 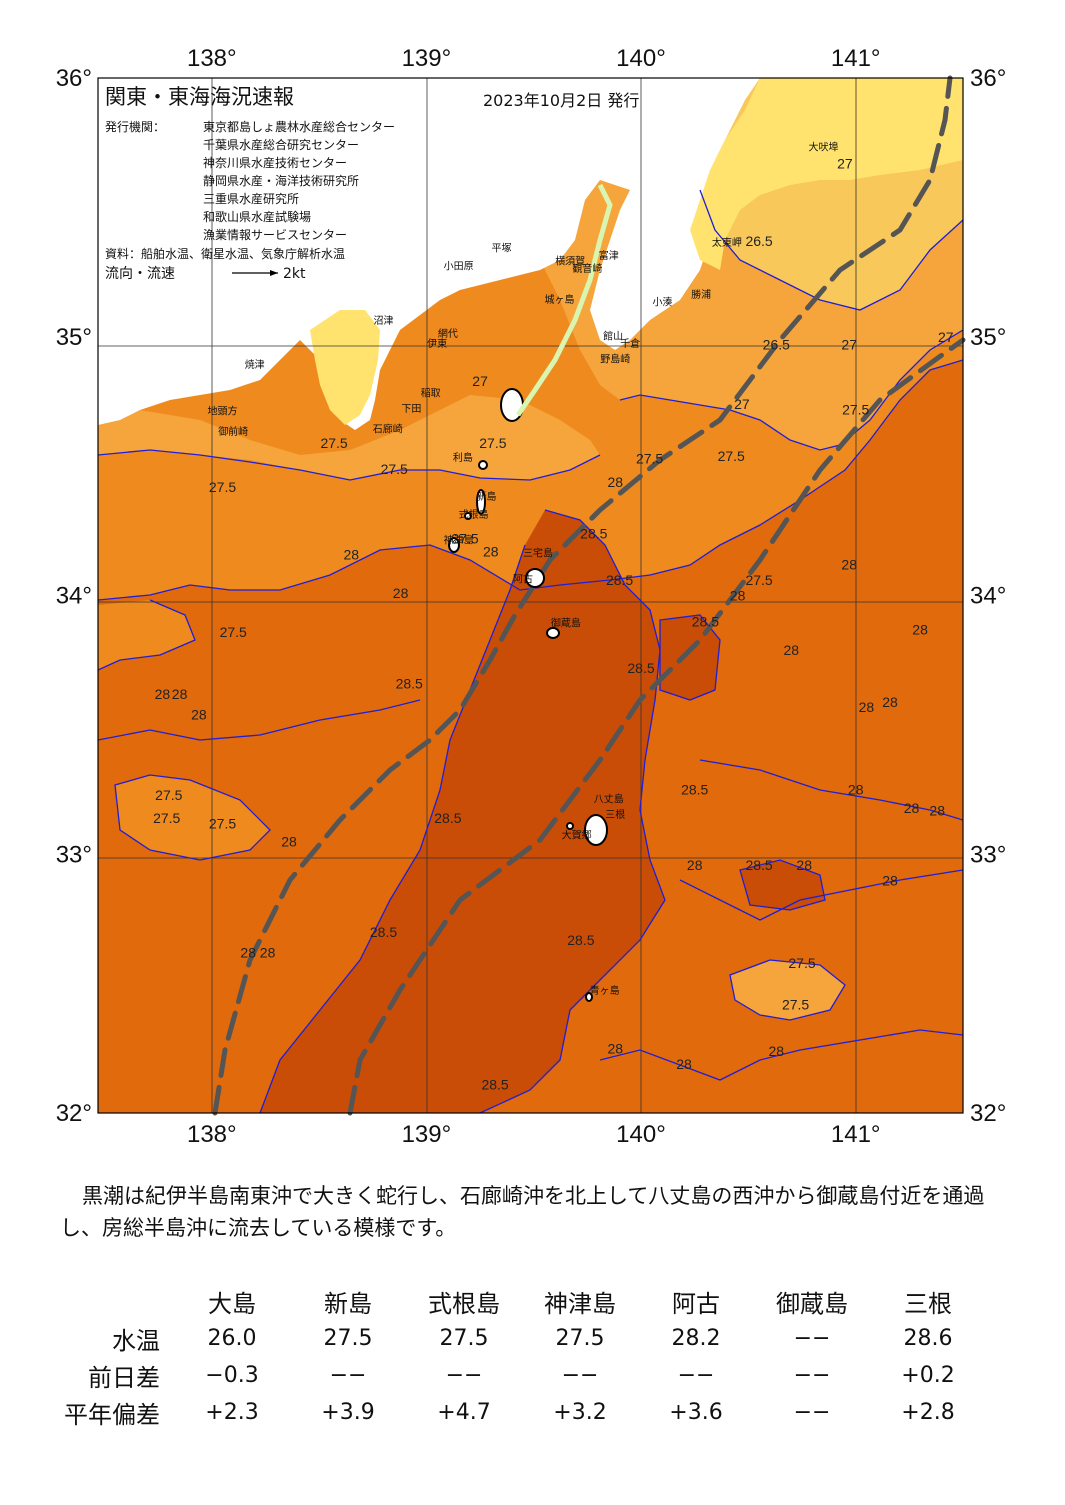 I want to click on table-column-header: 三根, so click(x=928, y=1304).